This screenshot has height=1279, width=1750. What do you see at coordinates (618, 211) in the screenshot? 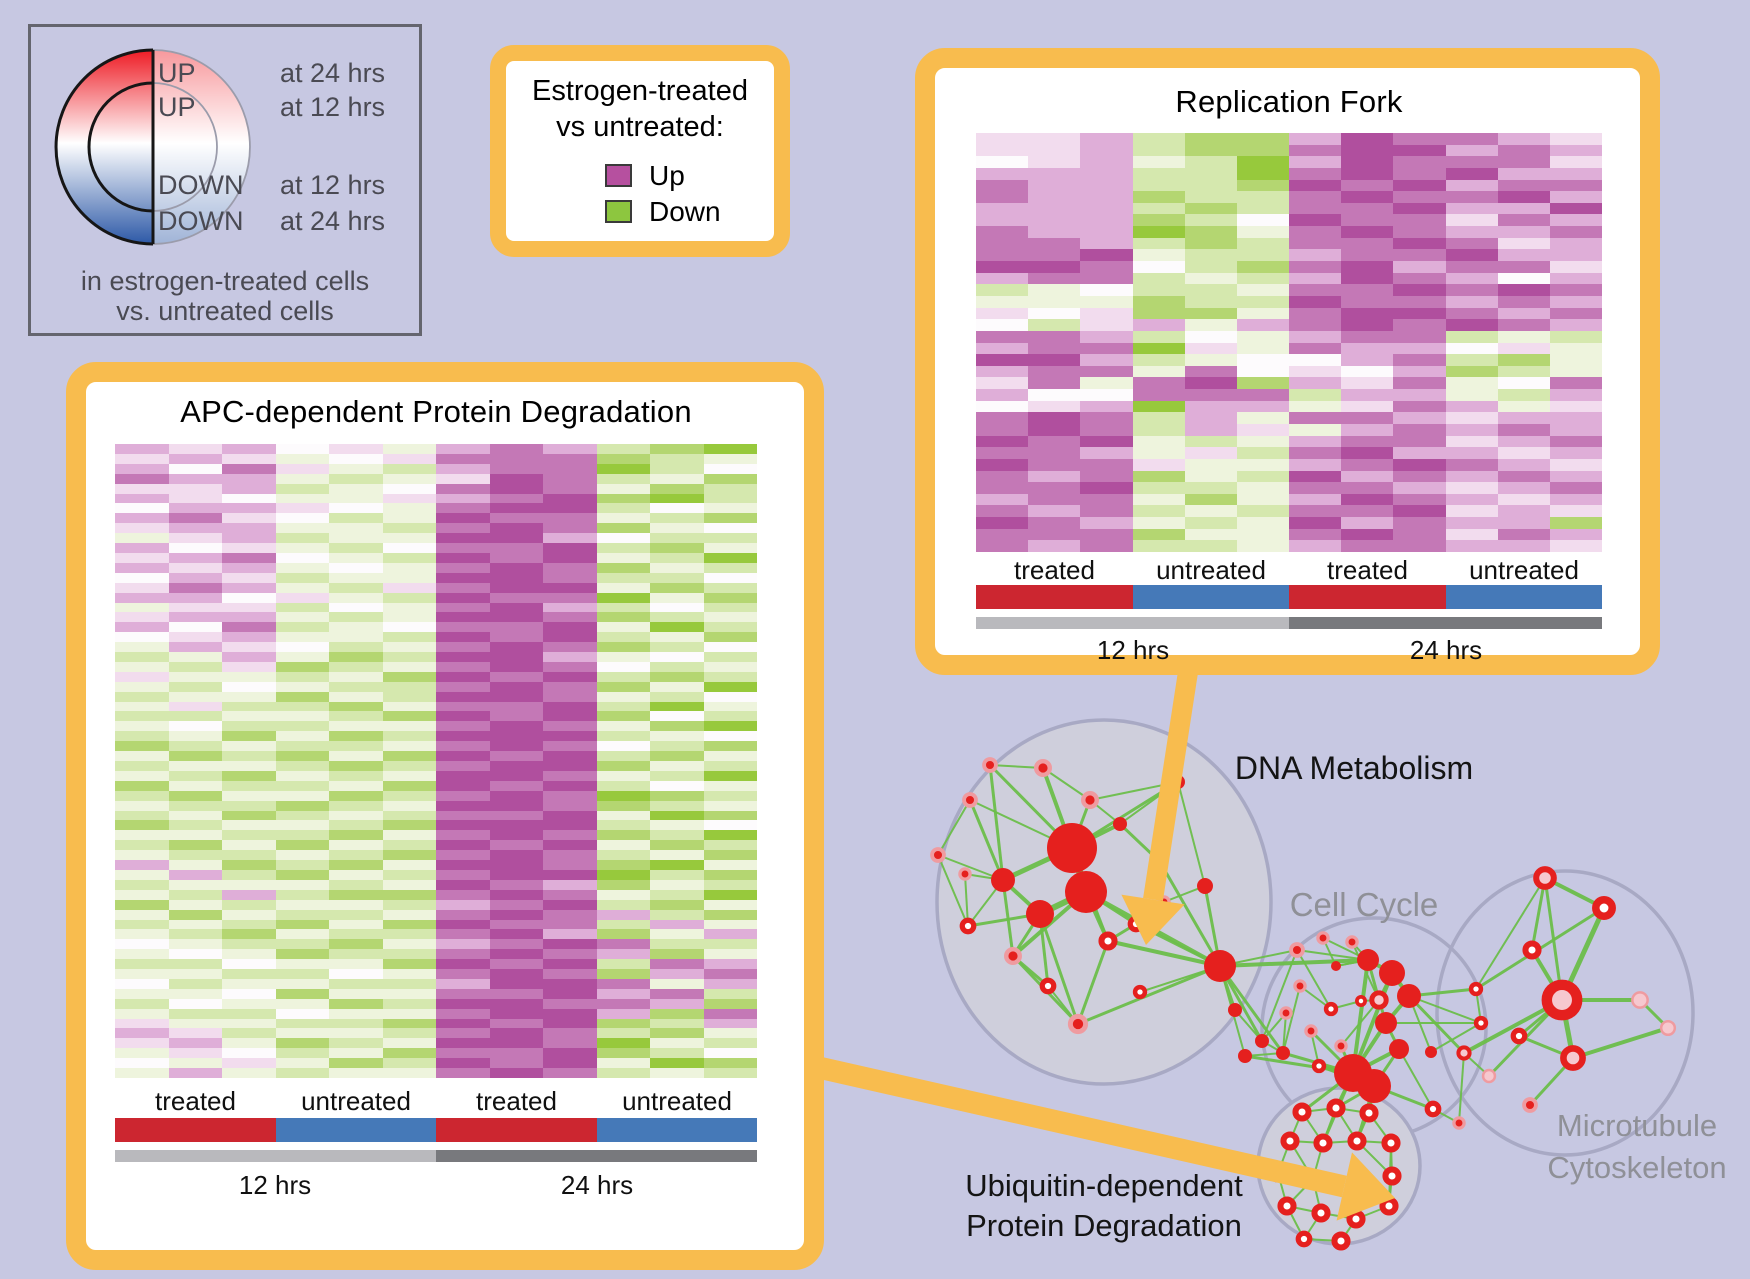
I see `down-color-swatch` at bounding box center [618, 211].